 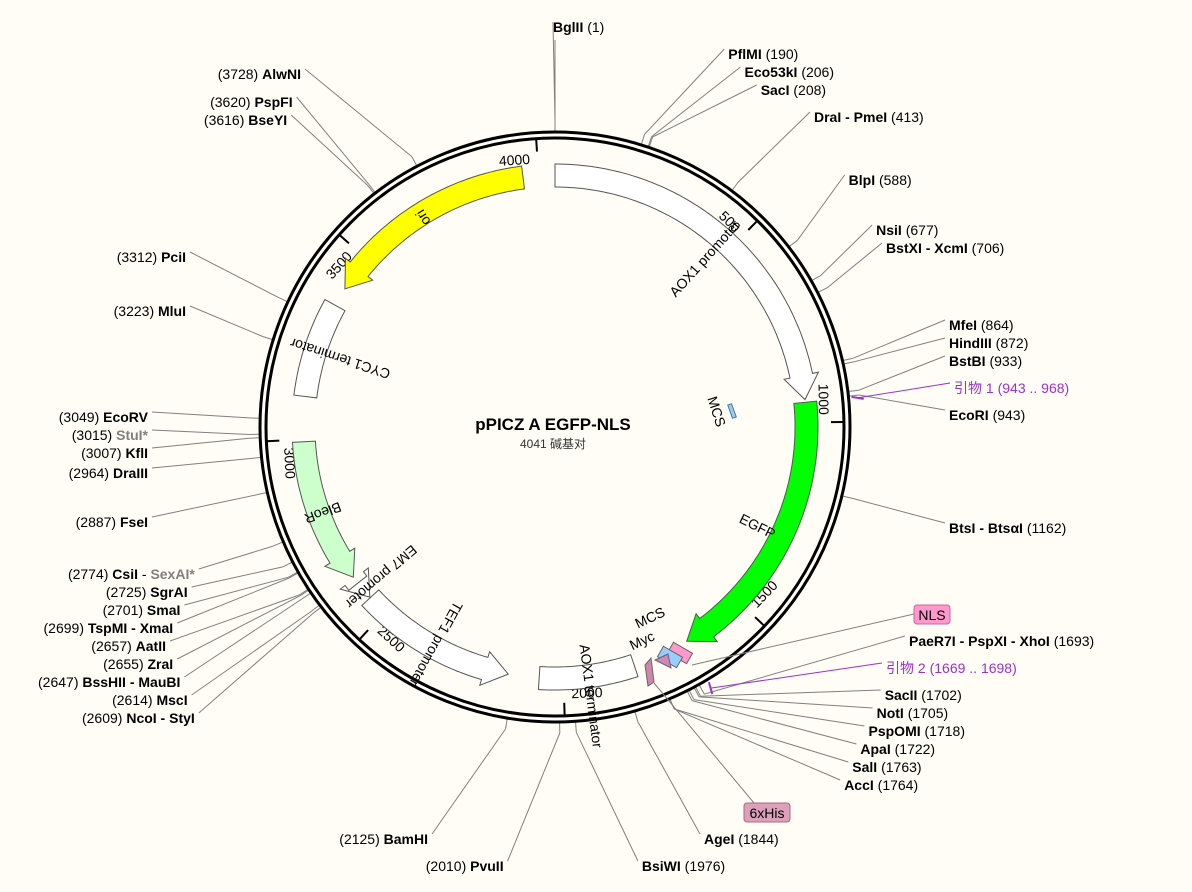 What do you see at coordinates (790, 72) in the screenshot?
I see `site-eco53ki: Eco53kI (206)` at bounding box center [790, 72].